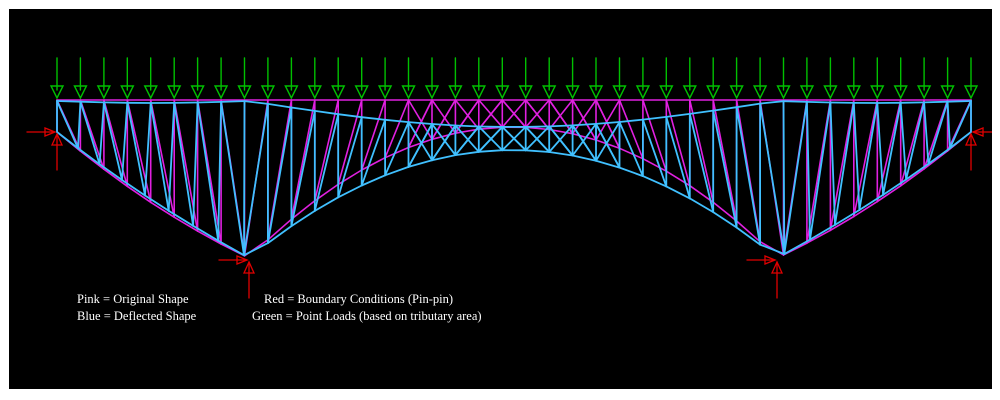 Image resolution: width=1000 pixels, height=400 pixels. I want to click on support-horizontal-arrowhead, so click(977, 132).